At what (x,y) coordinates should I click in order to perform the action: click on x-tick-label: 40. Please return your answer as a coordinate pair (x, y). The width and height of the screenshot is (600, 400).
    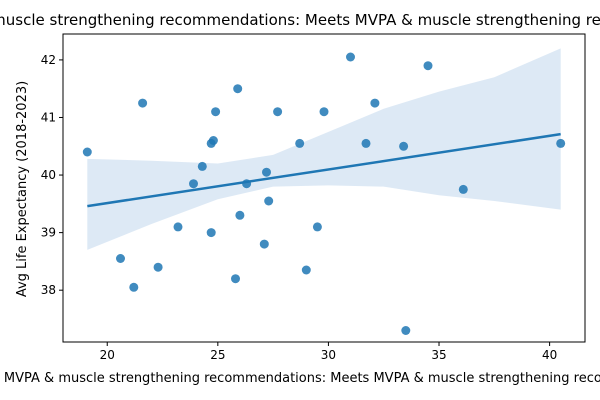
    Looking at the image, I should click on (549, 355).